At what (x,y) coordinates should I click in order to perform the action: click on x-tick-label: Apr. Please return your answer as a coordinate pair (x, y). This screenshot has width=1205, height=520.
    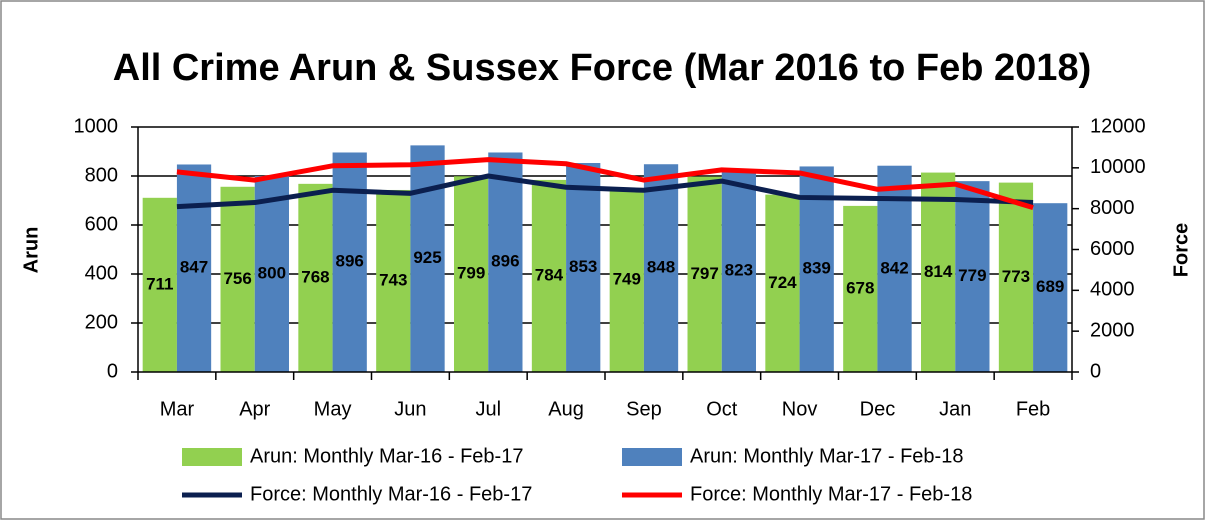
    Looking at the image, I should click on (254, 409).